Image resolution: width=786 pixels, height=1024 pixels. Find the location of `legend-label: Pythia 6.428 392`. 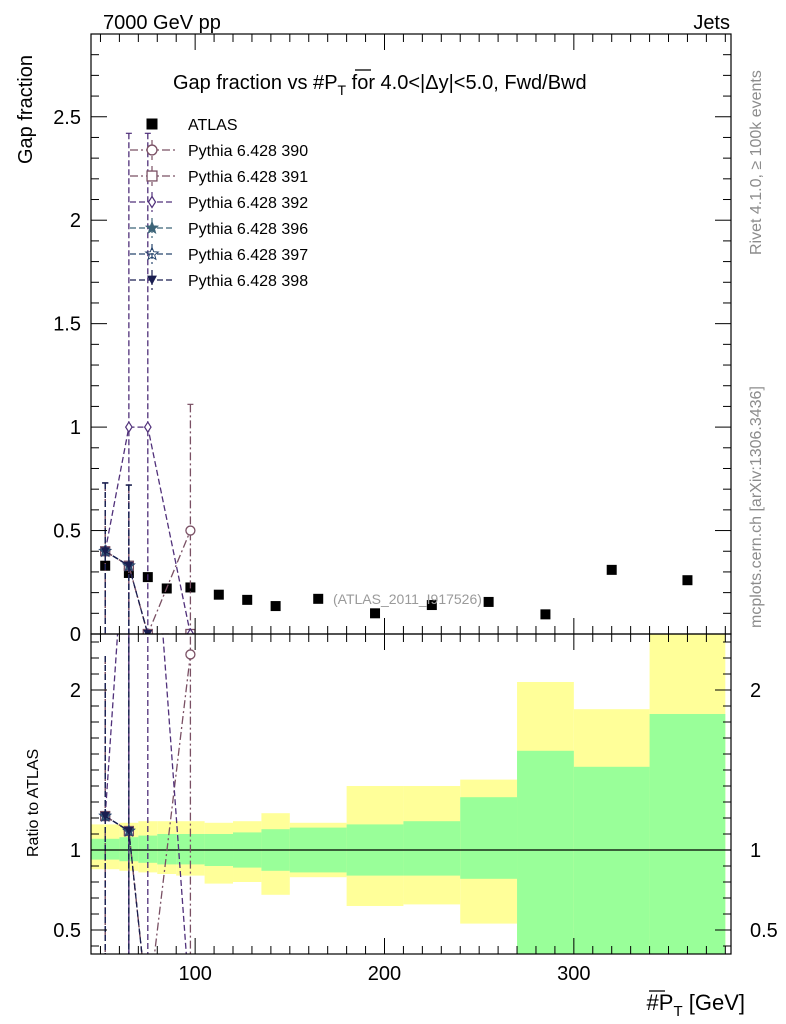

legend-label: Pythia 6.428 392 is located at coordinates (248, 203).